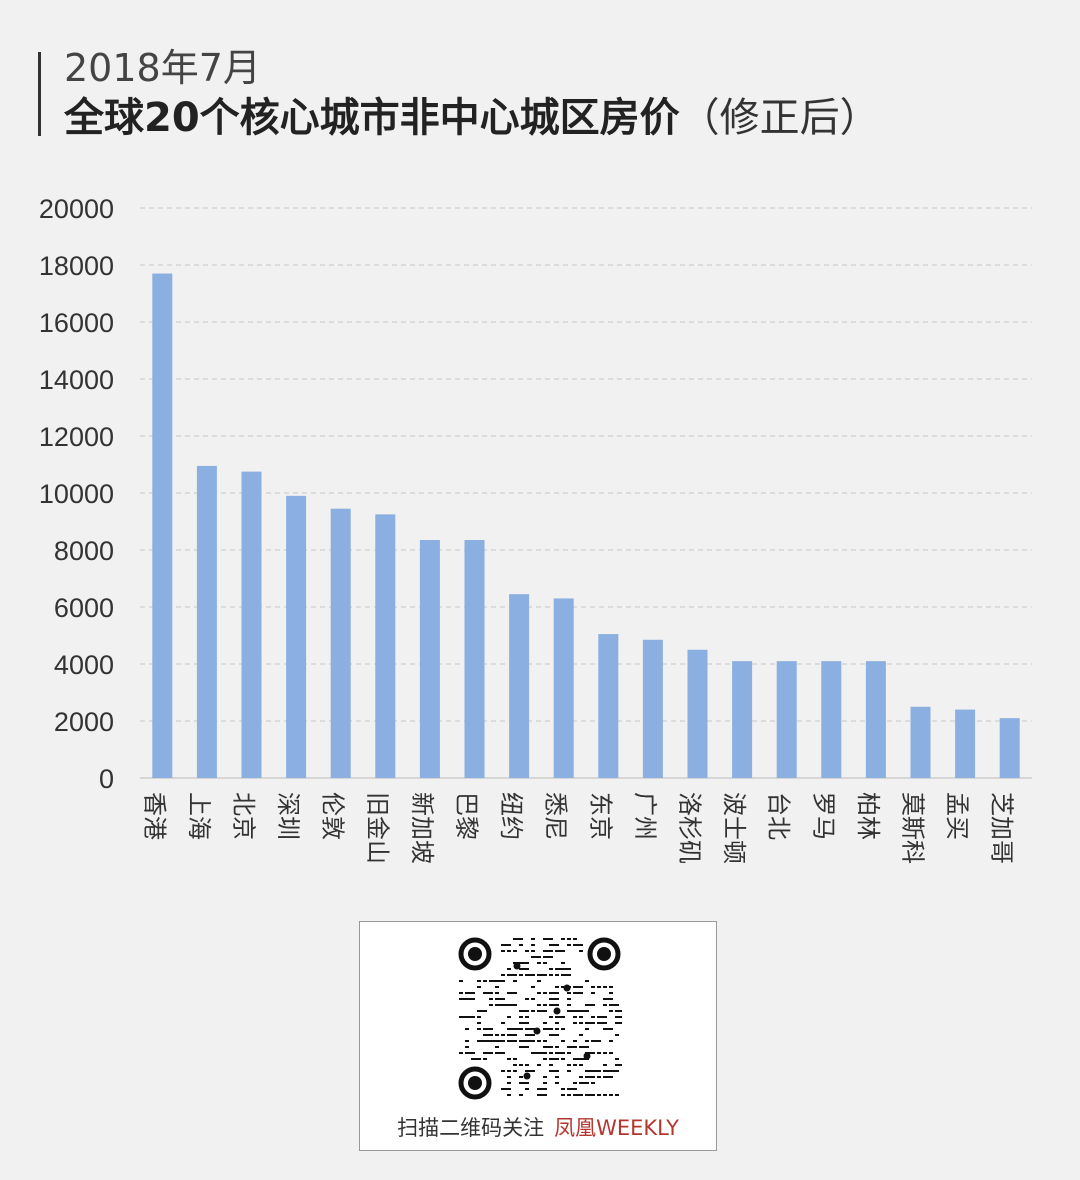 The image size is (1080, 1180). Describe the element at coordinates (76, 209) in the screenshot. I see `y-tick-label: 20000` at that location.